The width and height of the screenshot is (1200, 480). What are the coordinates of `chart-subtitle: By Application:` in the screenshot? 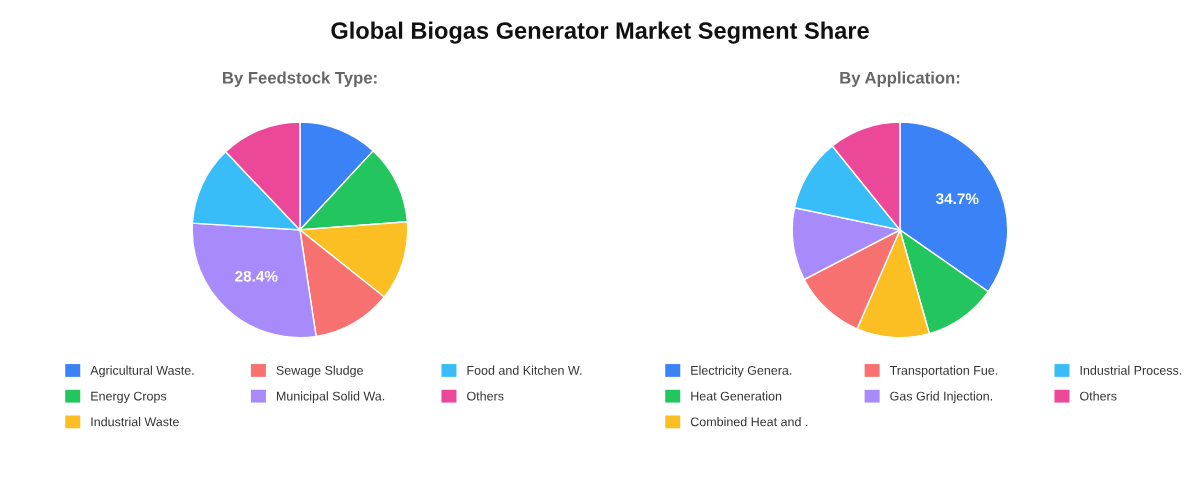 It's located at (900, 79).